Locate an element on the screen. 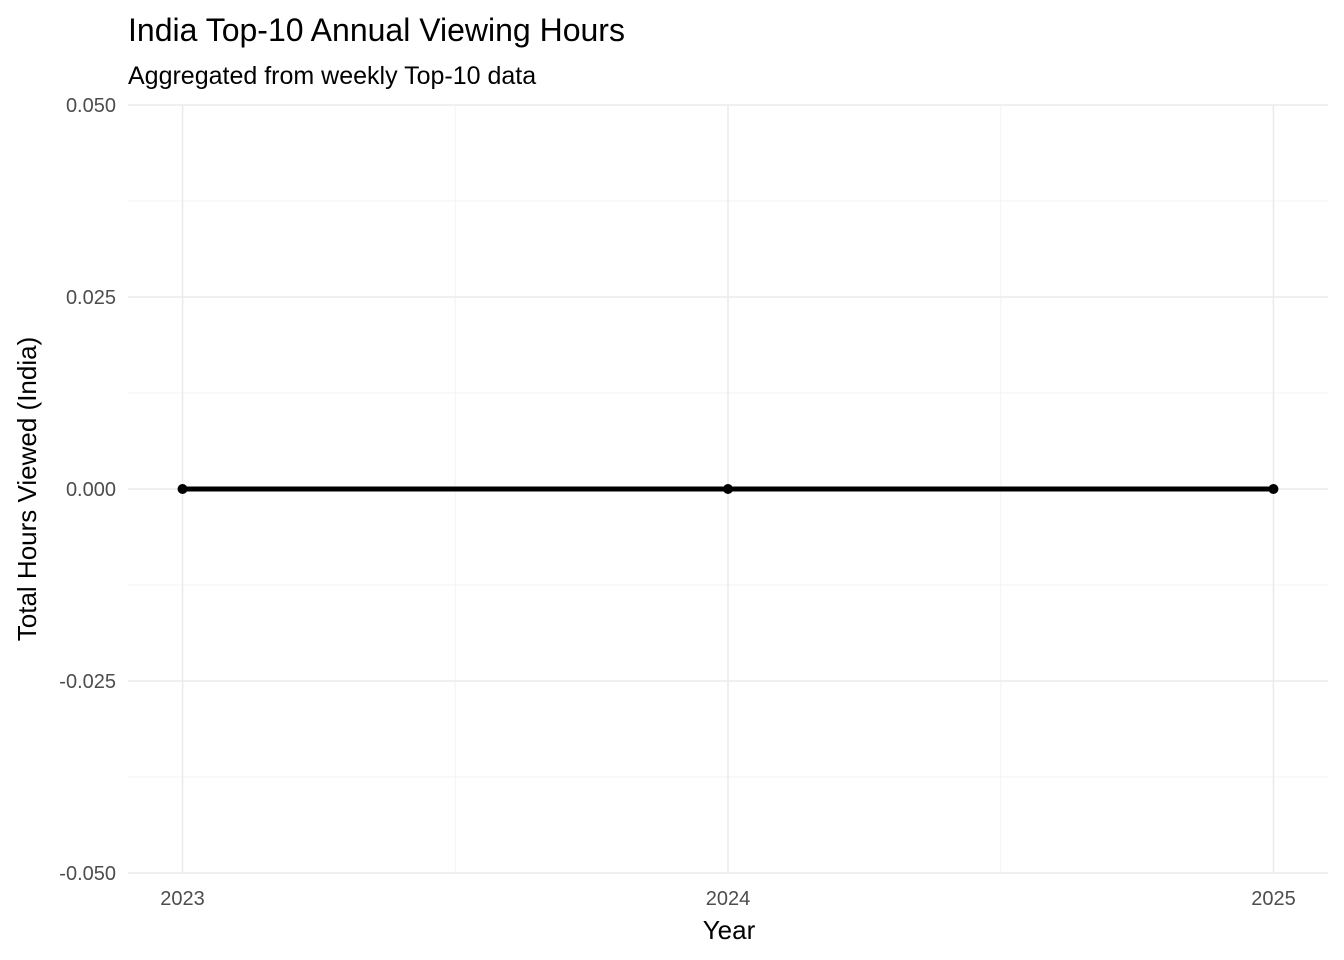 The image size is (1344, 960). y-axis-ticks: -0.050 -0.025 0.000 0.025 0.050 is located at coordinates (87, 490).